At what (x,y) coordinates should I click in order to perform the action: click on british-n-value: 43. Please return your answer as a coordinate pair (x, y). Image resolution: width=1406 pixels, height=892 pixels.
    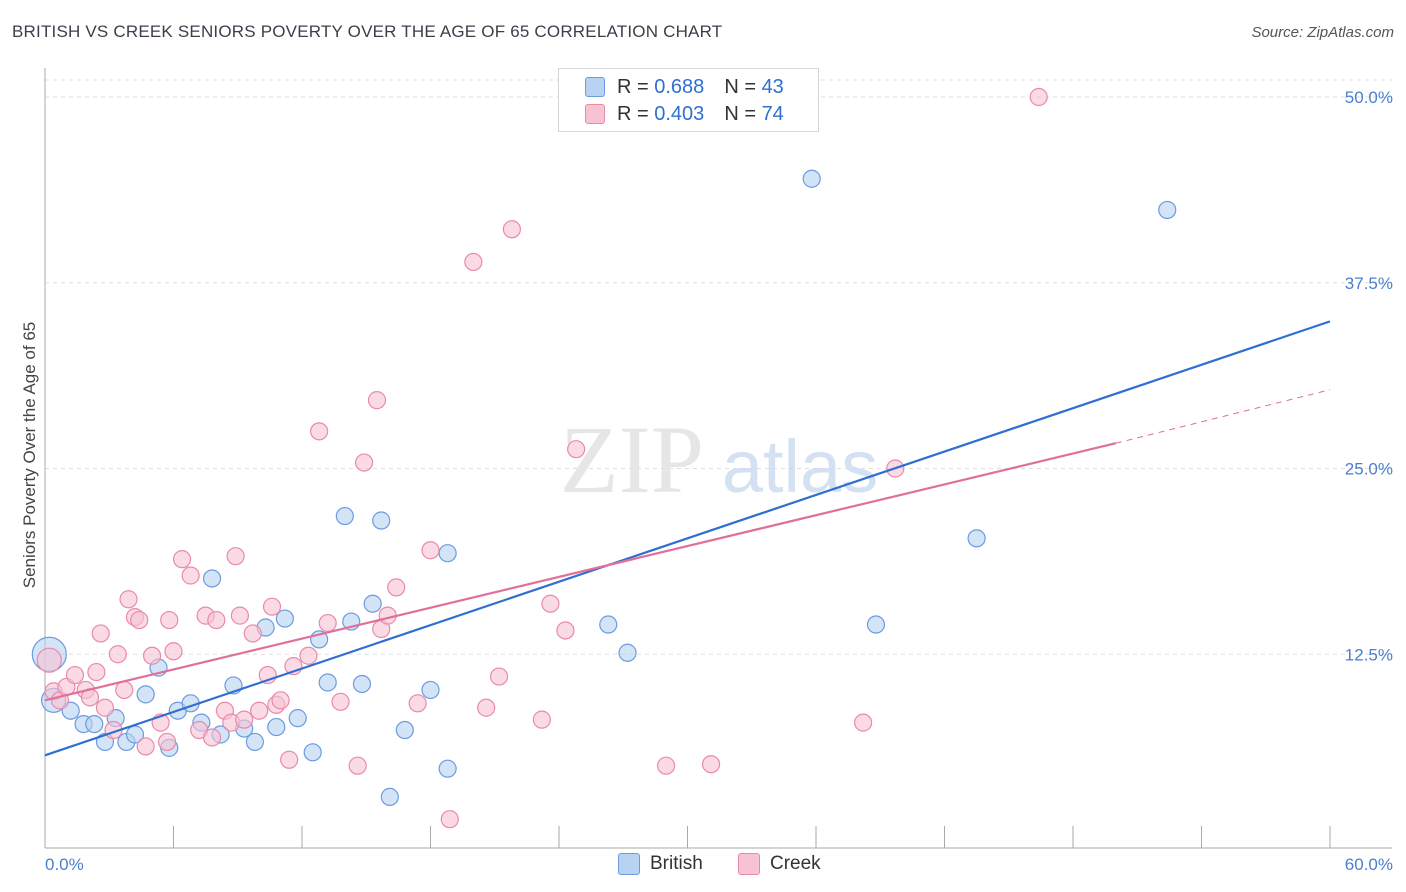
    Looking at the image, I should click on (772, 86).